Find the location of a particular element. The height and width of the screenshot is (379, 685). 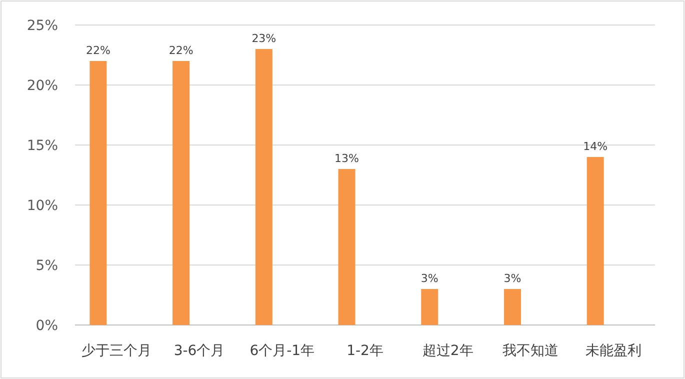

y-tick-label: 0% is located at coordinates (47, 326).